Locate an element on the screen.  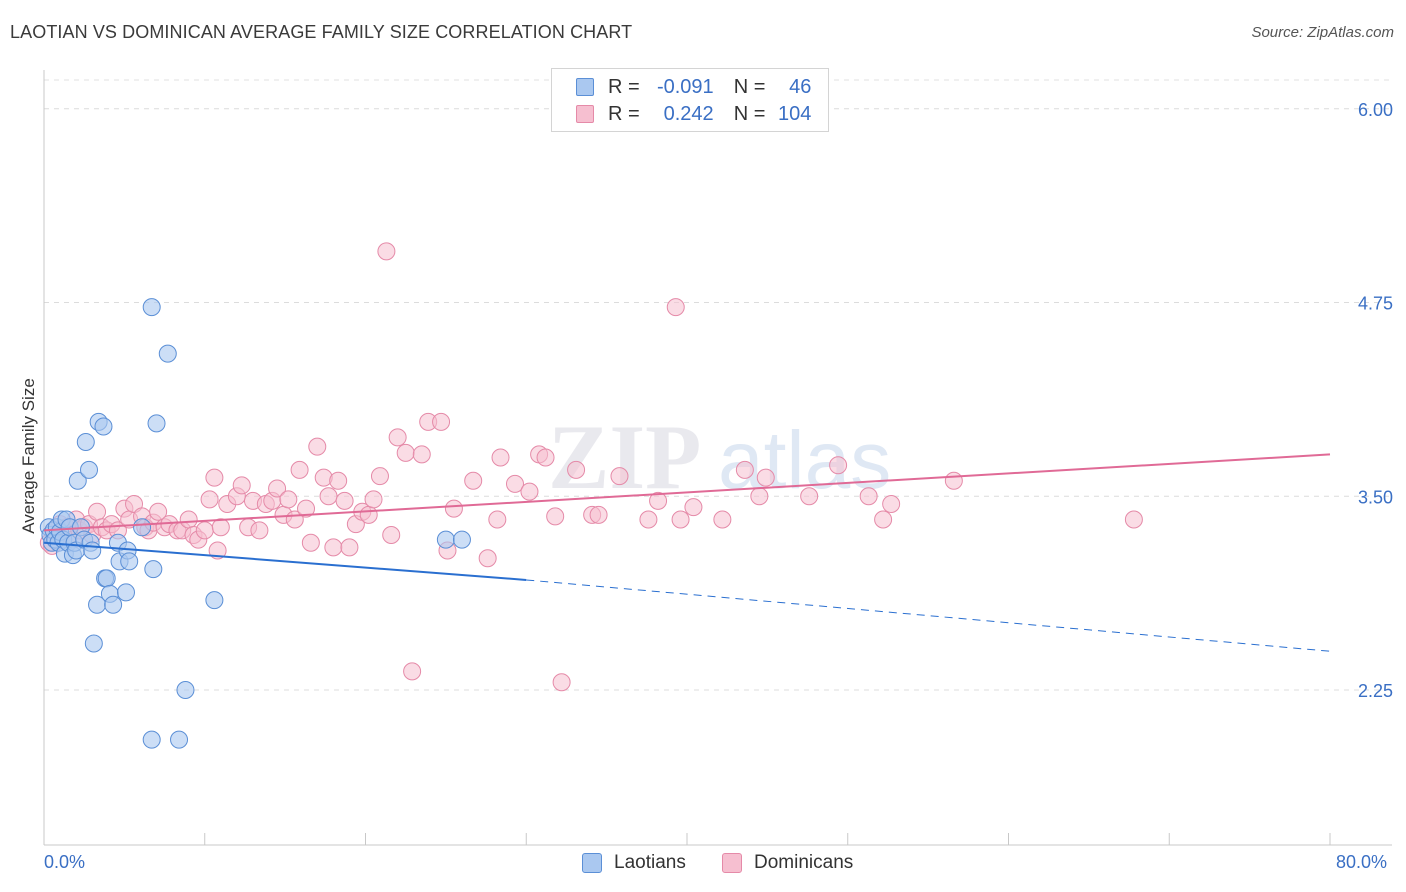
laotians-trend-line is located at coordinates (285, 561).